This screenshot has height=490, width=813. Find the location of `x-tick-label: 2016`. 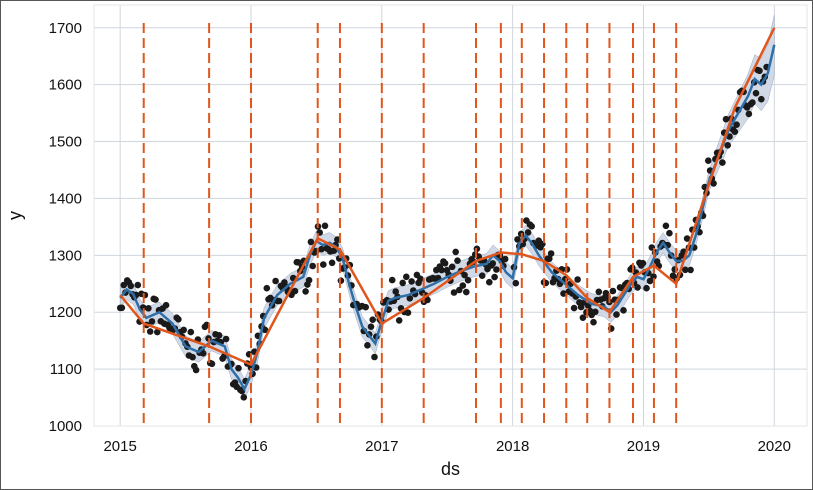

x-tick-label: 2016 is located at coordinates (250, 446).